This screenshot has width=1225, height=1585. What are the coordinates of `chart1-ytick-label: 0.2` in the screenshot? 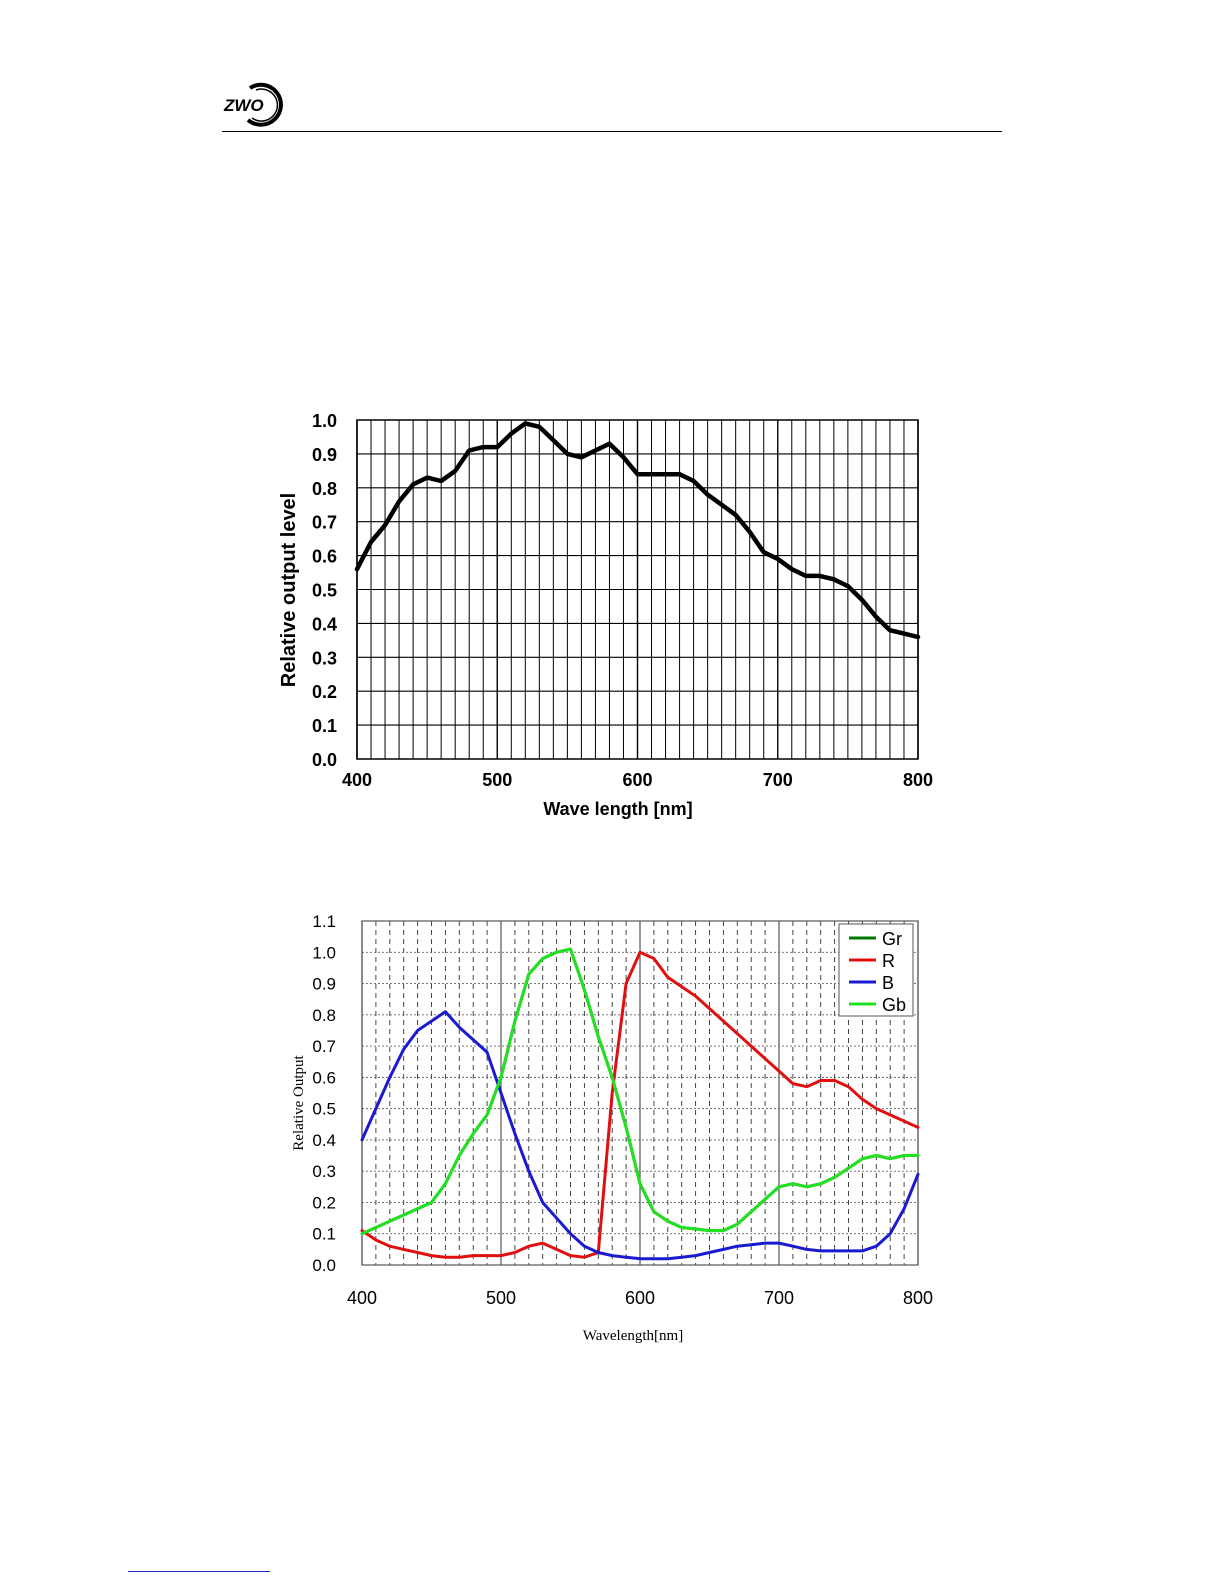 It's located at (324, 692).